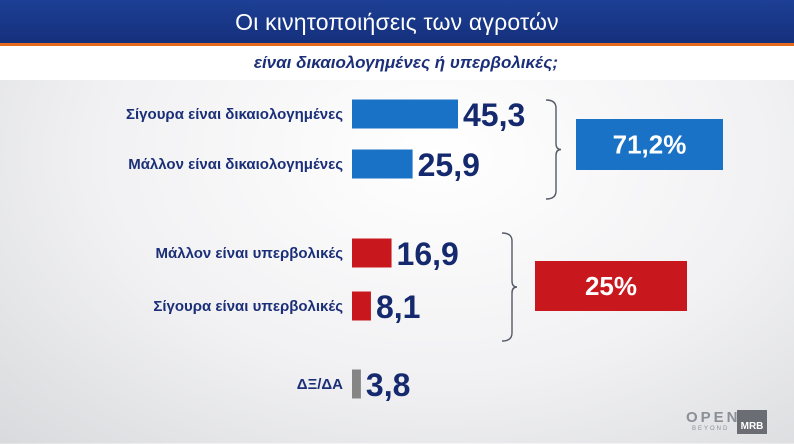 Image resolution: width=794 pixels, height=444 pixels. What do you see at coordinates (405, 62) in the screenshot?
I see `chart-subtitle: είναι δικαιολογημένες ή υπερβολικές;` at bounding box center [405, 62].